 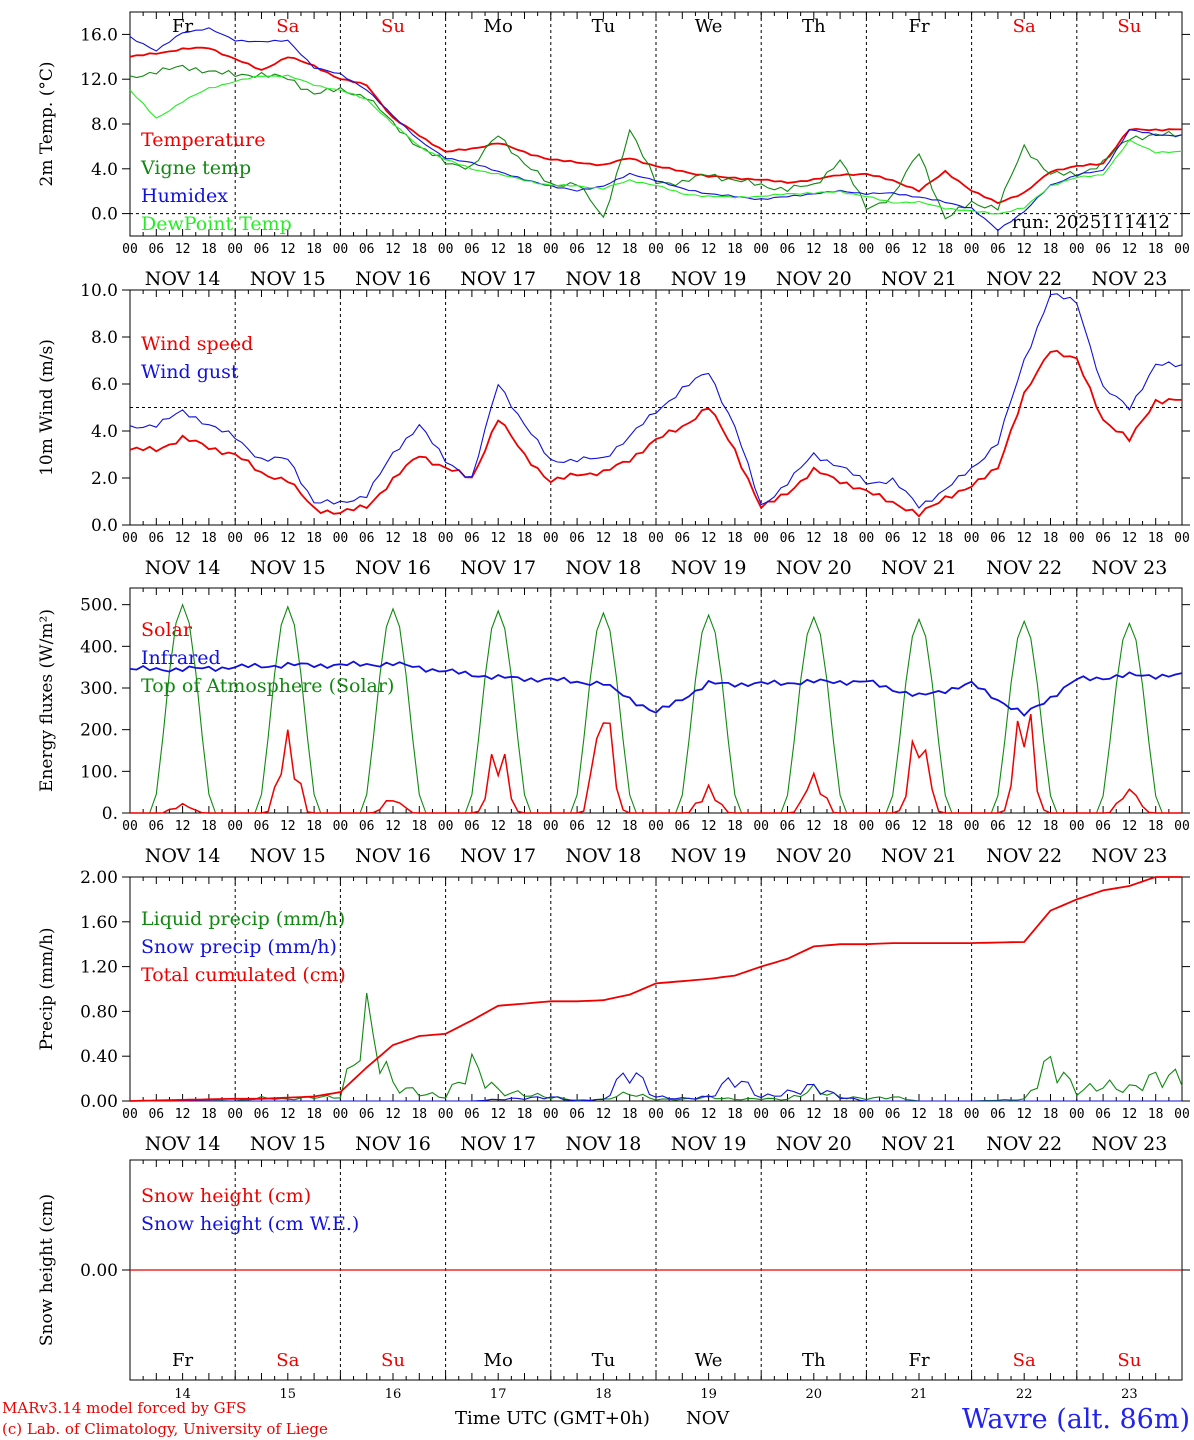 I want to click on date-label: NOV 22, so click(x=1024, y=1144).